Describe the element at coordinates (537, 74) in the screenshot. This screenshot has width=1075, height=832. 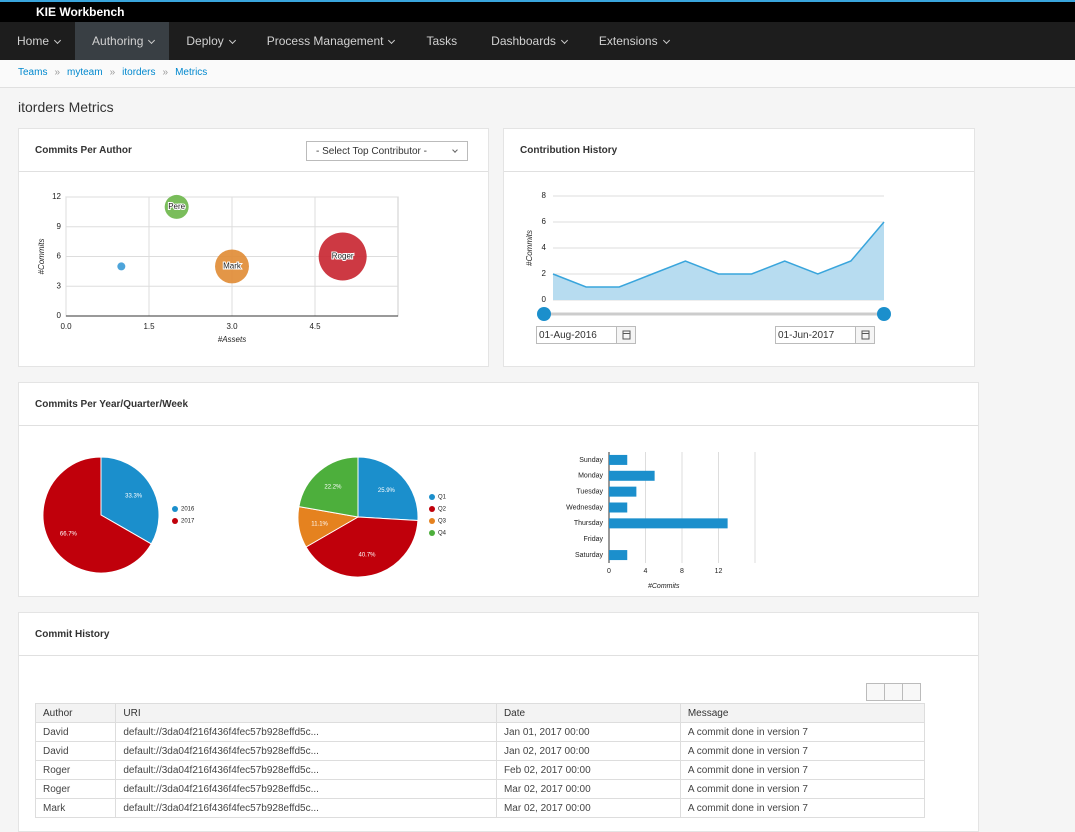
I see `breadcrumb: Teams » myteam » itorders » Metrics` at that location.